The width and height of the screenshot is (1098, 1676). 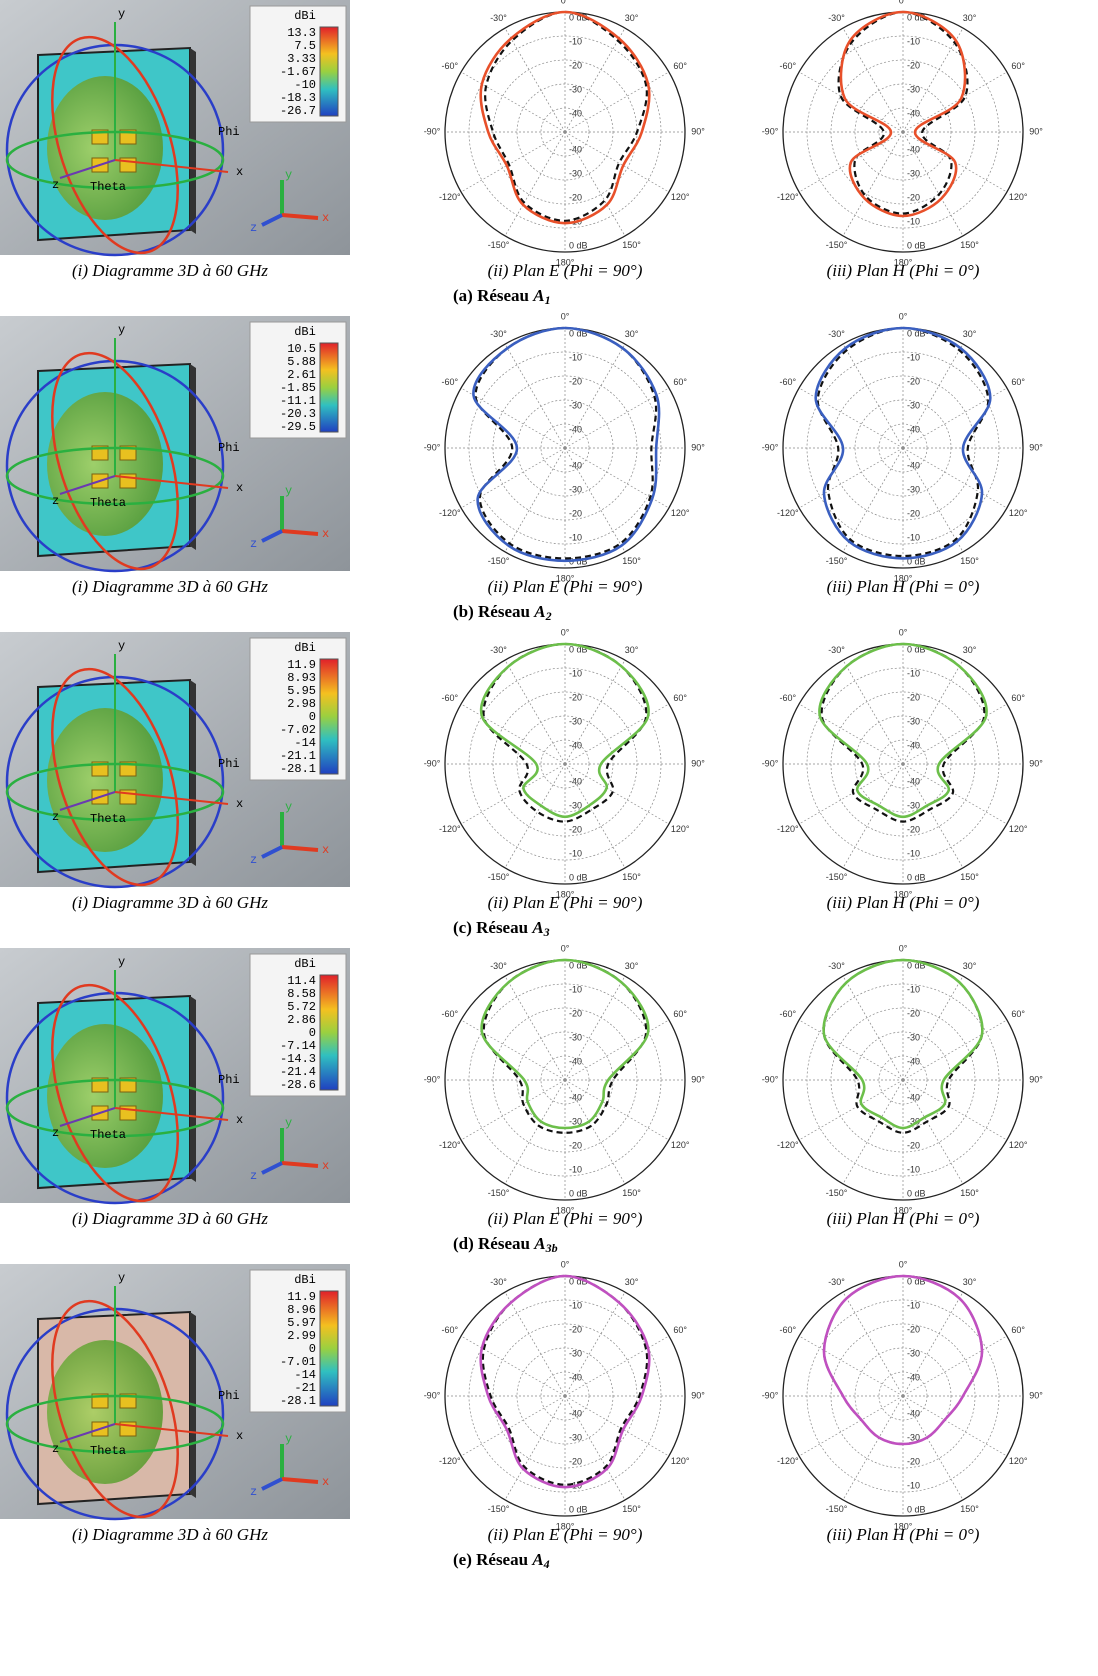 I want to click on triad-z-label: z, so click(x=253, y=544).